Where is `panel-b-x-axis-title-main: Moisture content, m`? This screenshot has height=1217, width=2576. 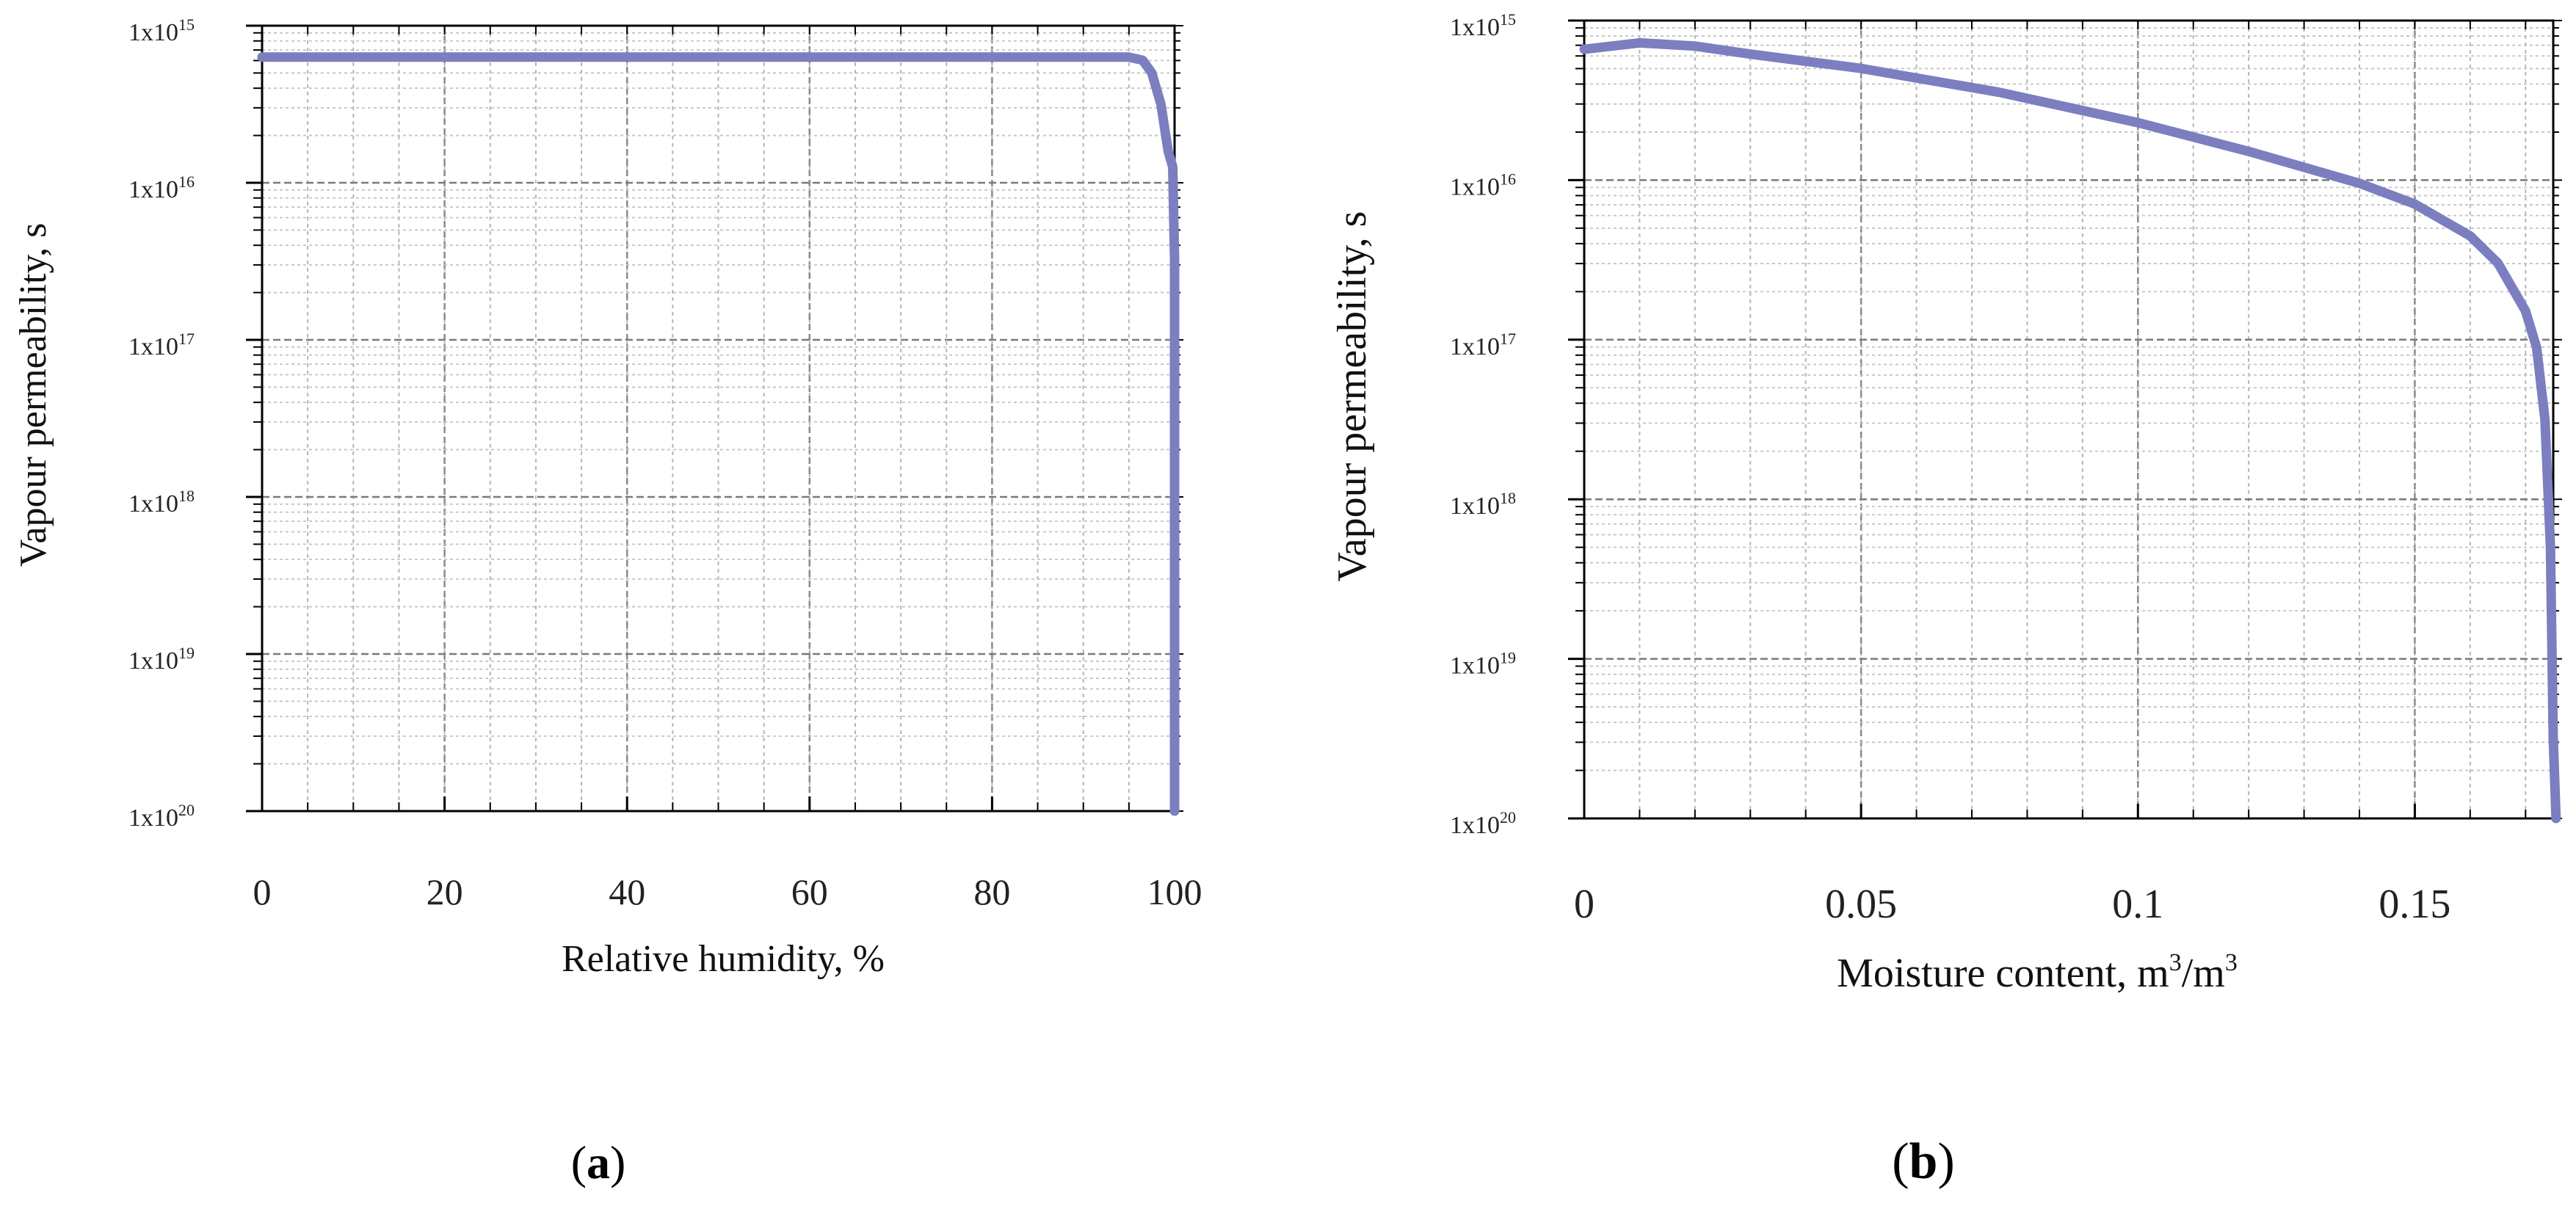 panel-b-x-axis-title-main: Moisture content, m is located at coordinates (2003, 973).